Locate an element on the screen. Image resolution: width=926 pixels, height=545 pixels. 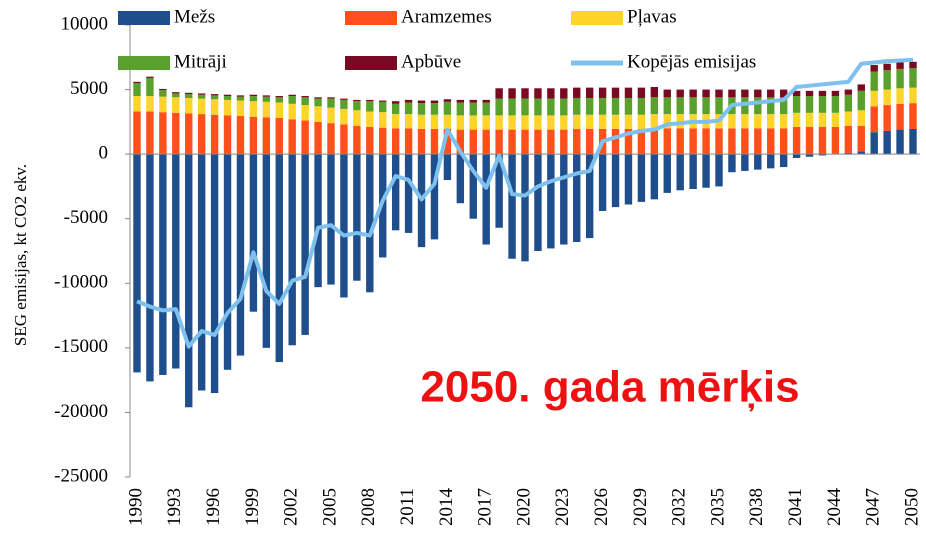
x-tick-label: 1999 is located at coordinates (252, 507).